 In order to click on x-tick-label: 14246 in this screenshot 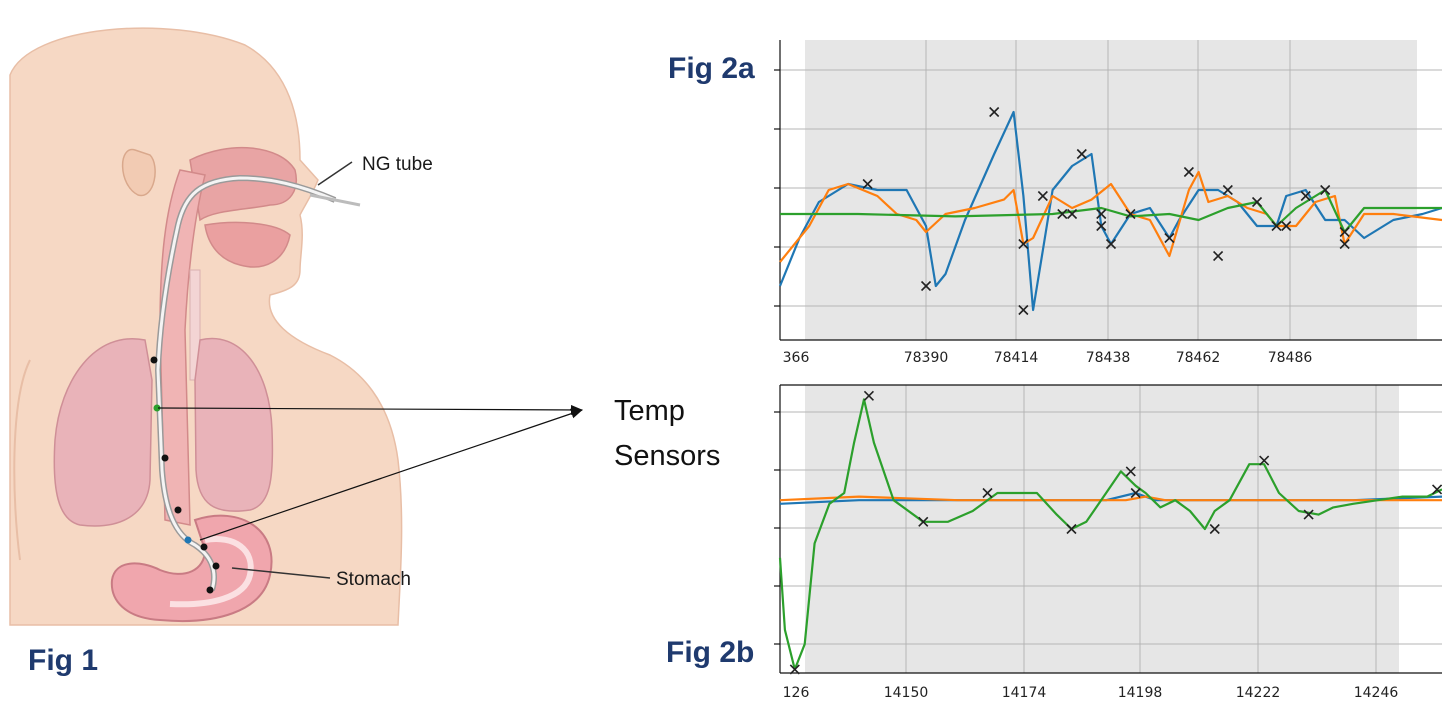, I will do `click(1376, 693)`.